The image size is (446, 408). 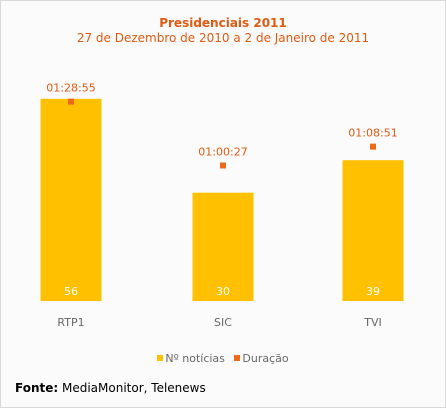 I want to click on category-label-sic: SIC, so click(x=223, y=322).